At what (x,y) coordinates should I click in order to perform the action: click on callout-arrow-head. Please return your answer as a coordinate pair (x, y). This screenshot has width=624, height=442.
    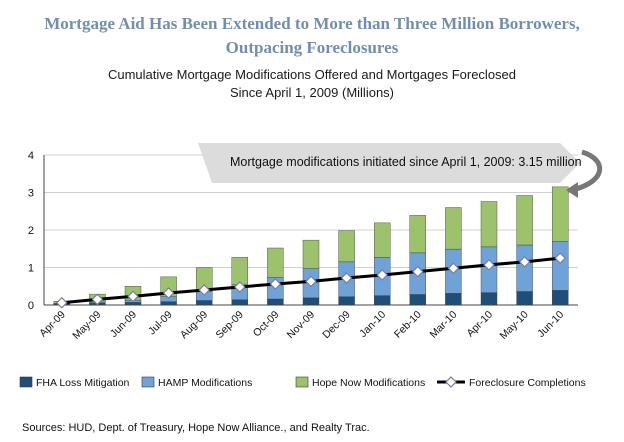
    Looking at the image, I should click on (572, 190).